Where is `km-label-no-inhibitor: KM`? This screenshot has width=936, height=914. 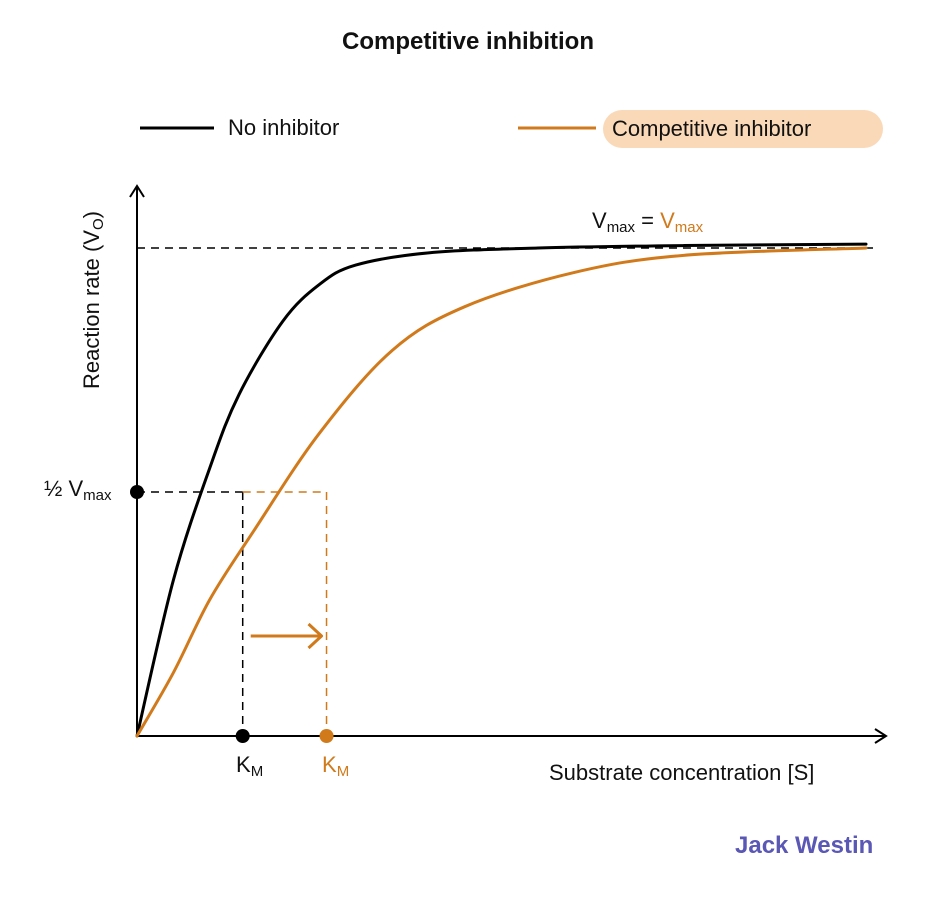
km-label-no-inhibitor: KM is located at coordinates (249, 766).